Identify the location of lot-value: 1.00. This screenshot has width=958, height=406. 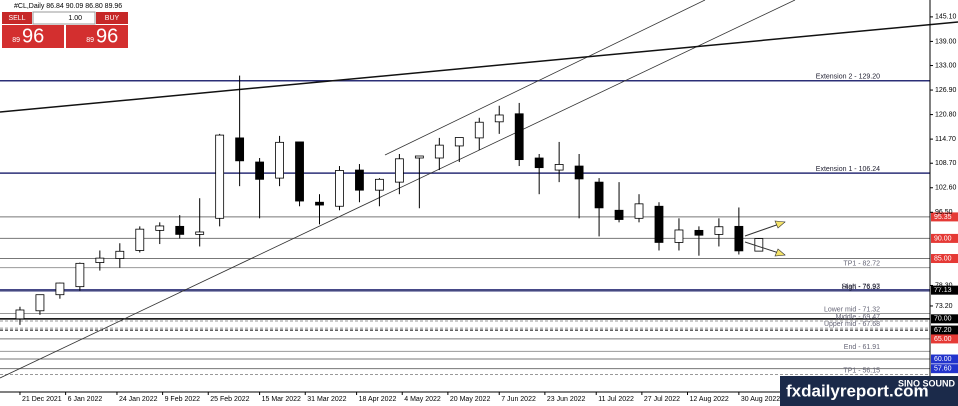
(75, 18).